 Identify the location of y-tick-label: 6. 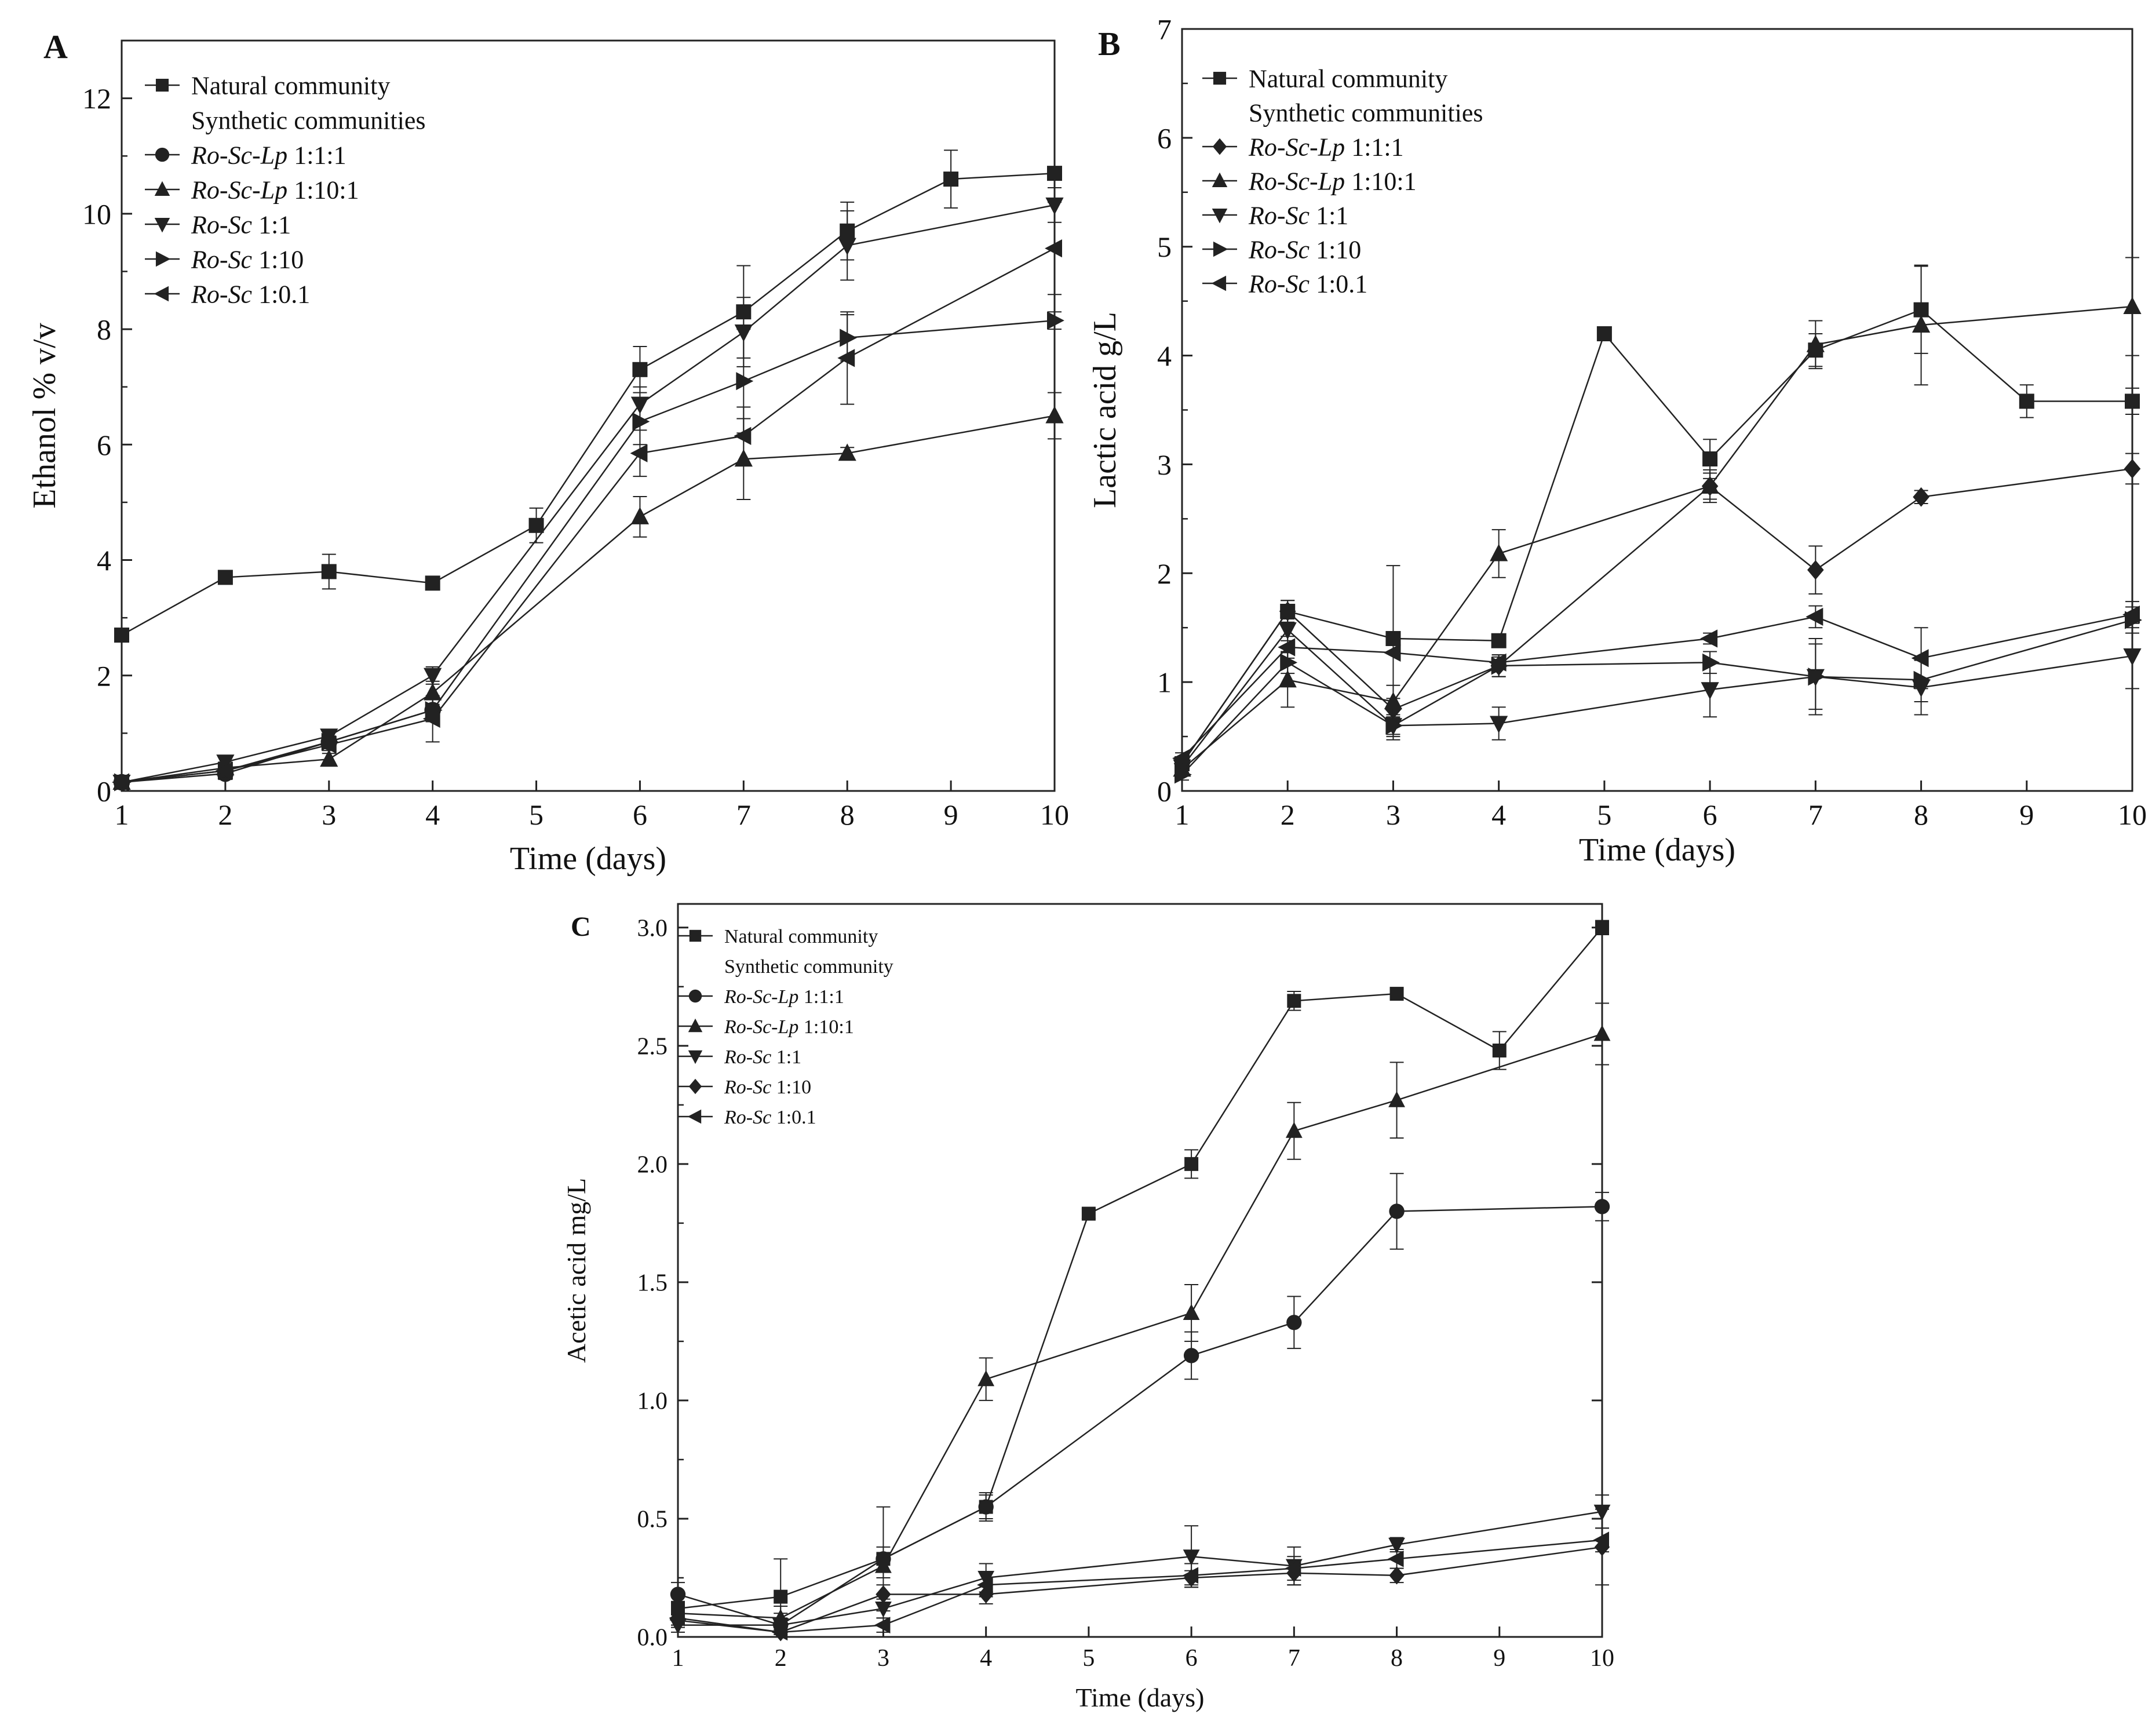
(104, 445).